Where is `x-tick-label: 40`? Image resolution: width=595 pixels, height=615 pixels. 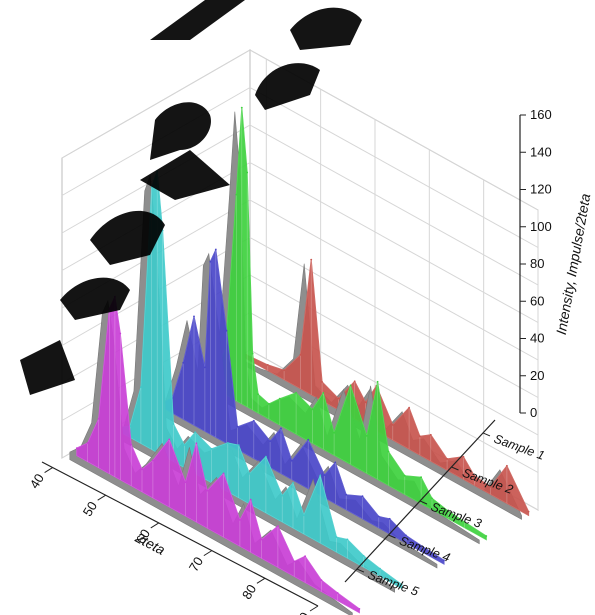 x-tick-label: 40 is located at coordinates (37, 481).